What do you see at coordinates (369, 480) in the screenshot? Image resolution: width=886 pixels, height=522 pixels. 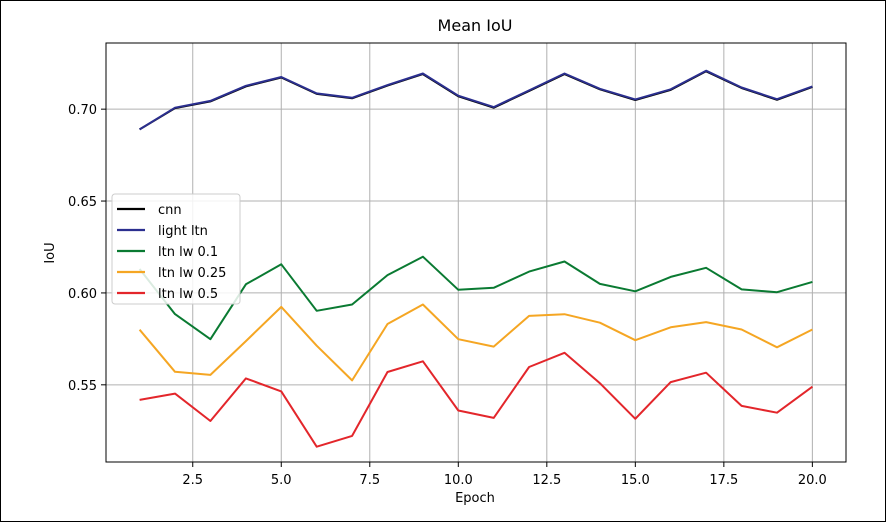 I see `x-tick-label: 7.5` at bounding box center [369, 480].